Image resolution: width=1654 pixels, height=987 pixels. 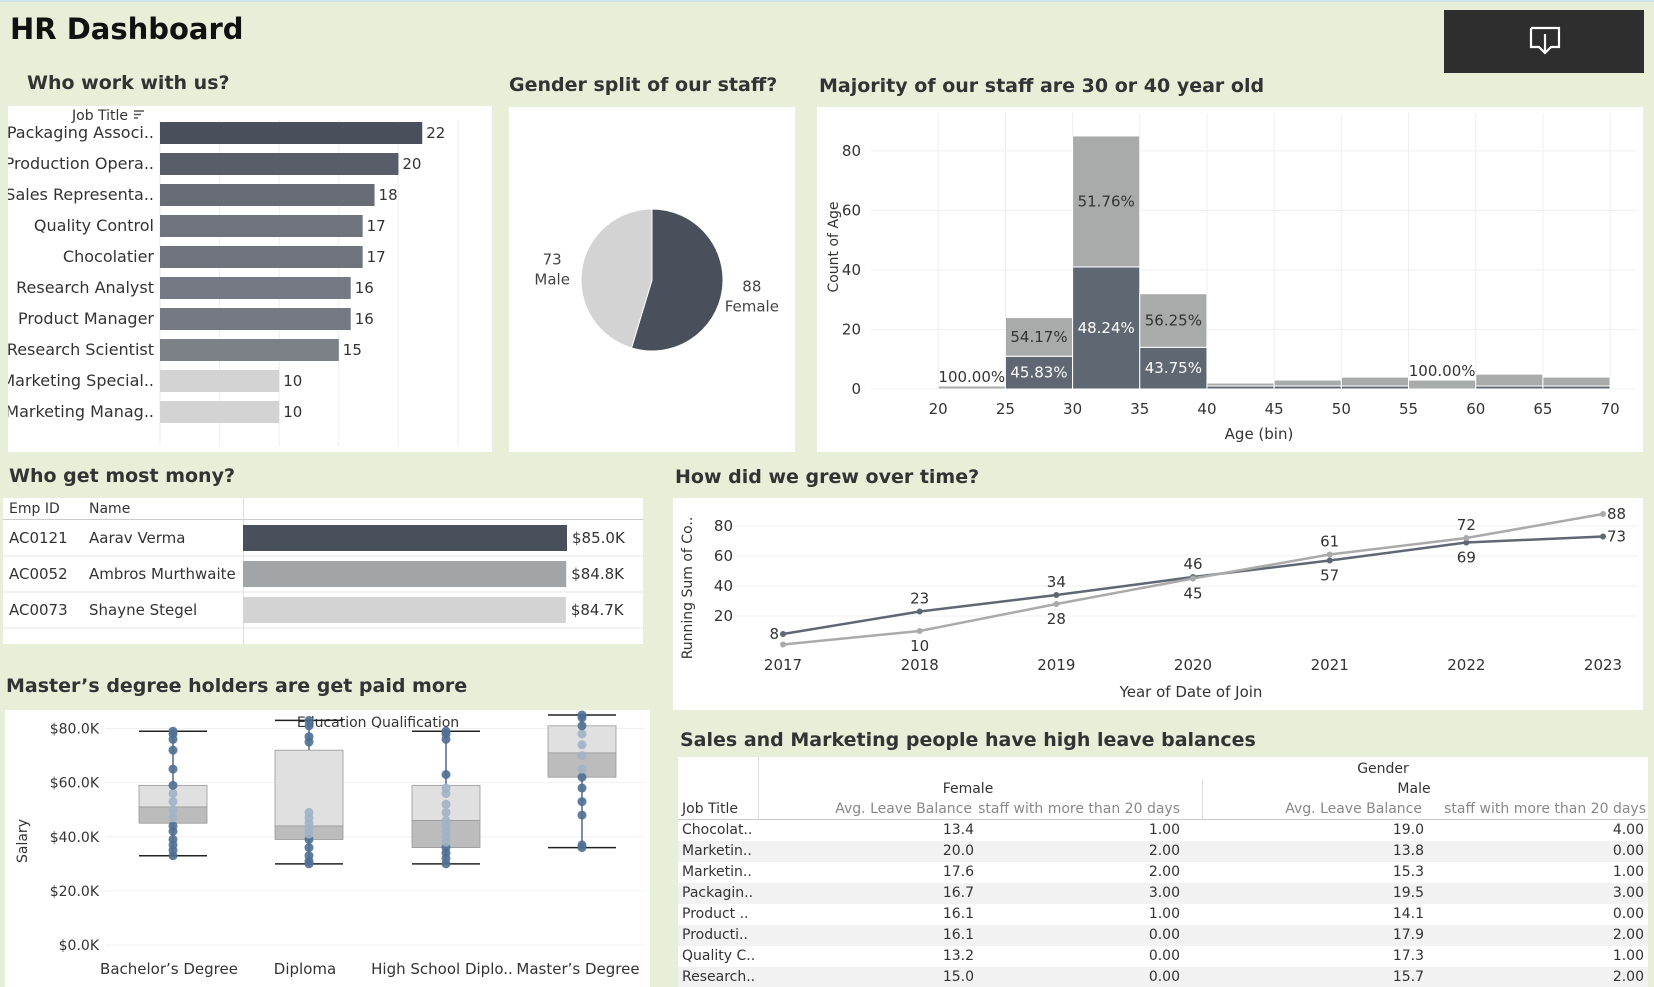 What do you see at coordinates (851, 210) in the screenshot?
I see `y-tick-label: 60` at bounding box center [851, 210].